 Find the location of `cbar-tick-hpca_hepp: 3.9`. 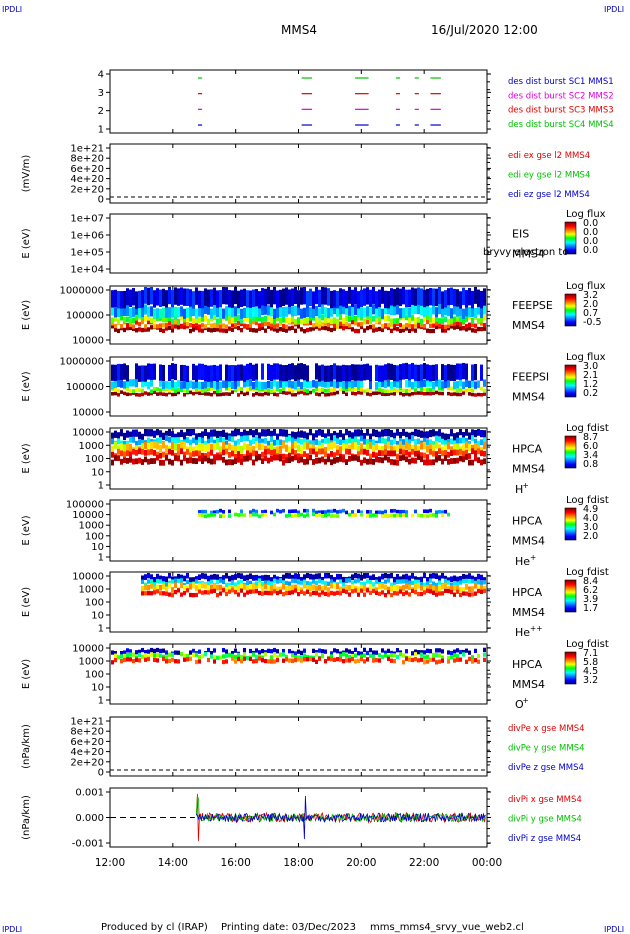

cbar-tick-hpca_hepp: 3.9 is located at coordinates (590, 599).